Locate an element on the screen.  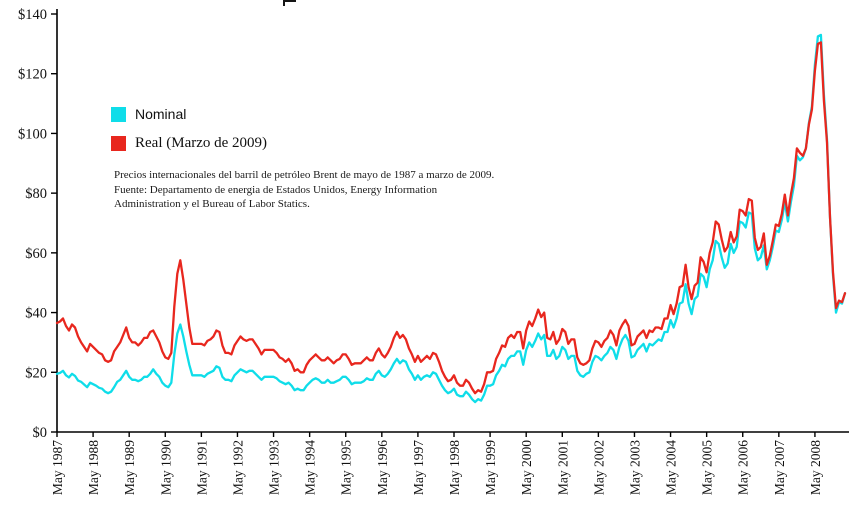
real-color-swatch is located at coordinates (118, 143).